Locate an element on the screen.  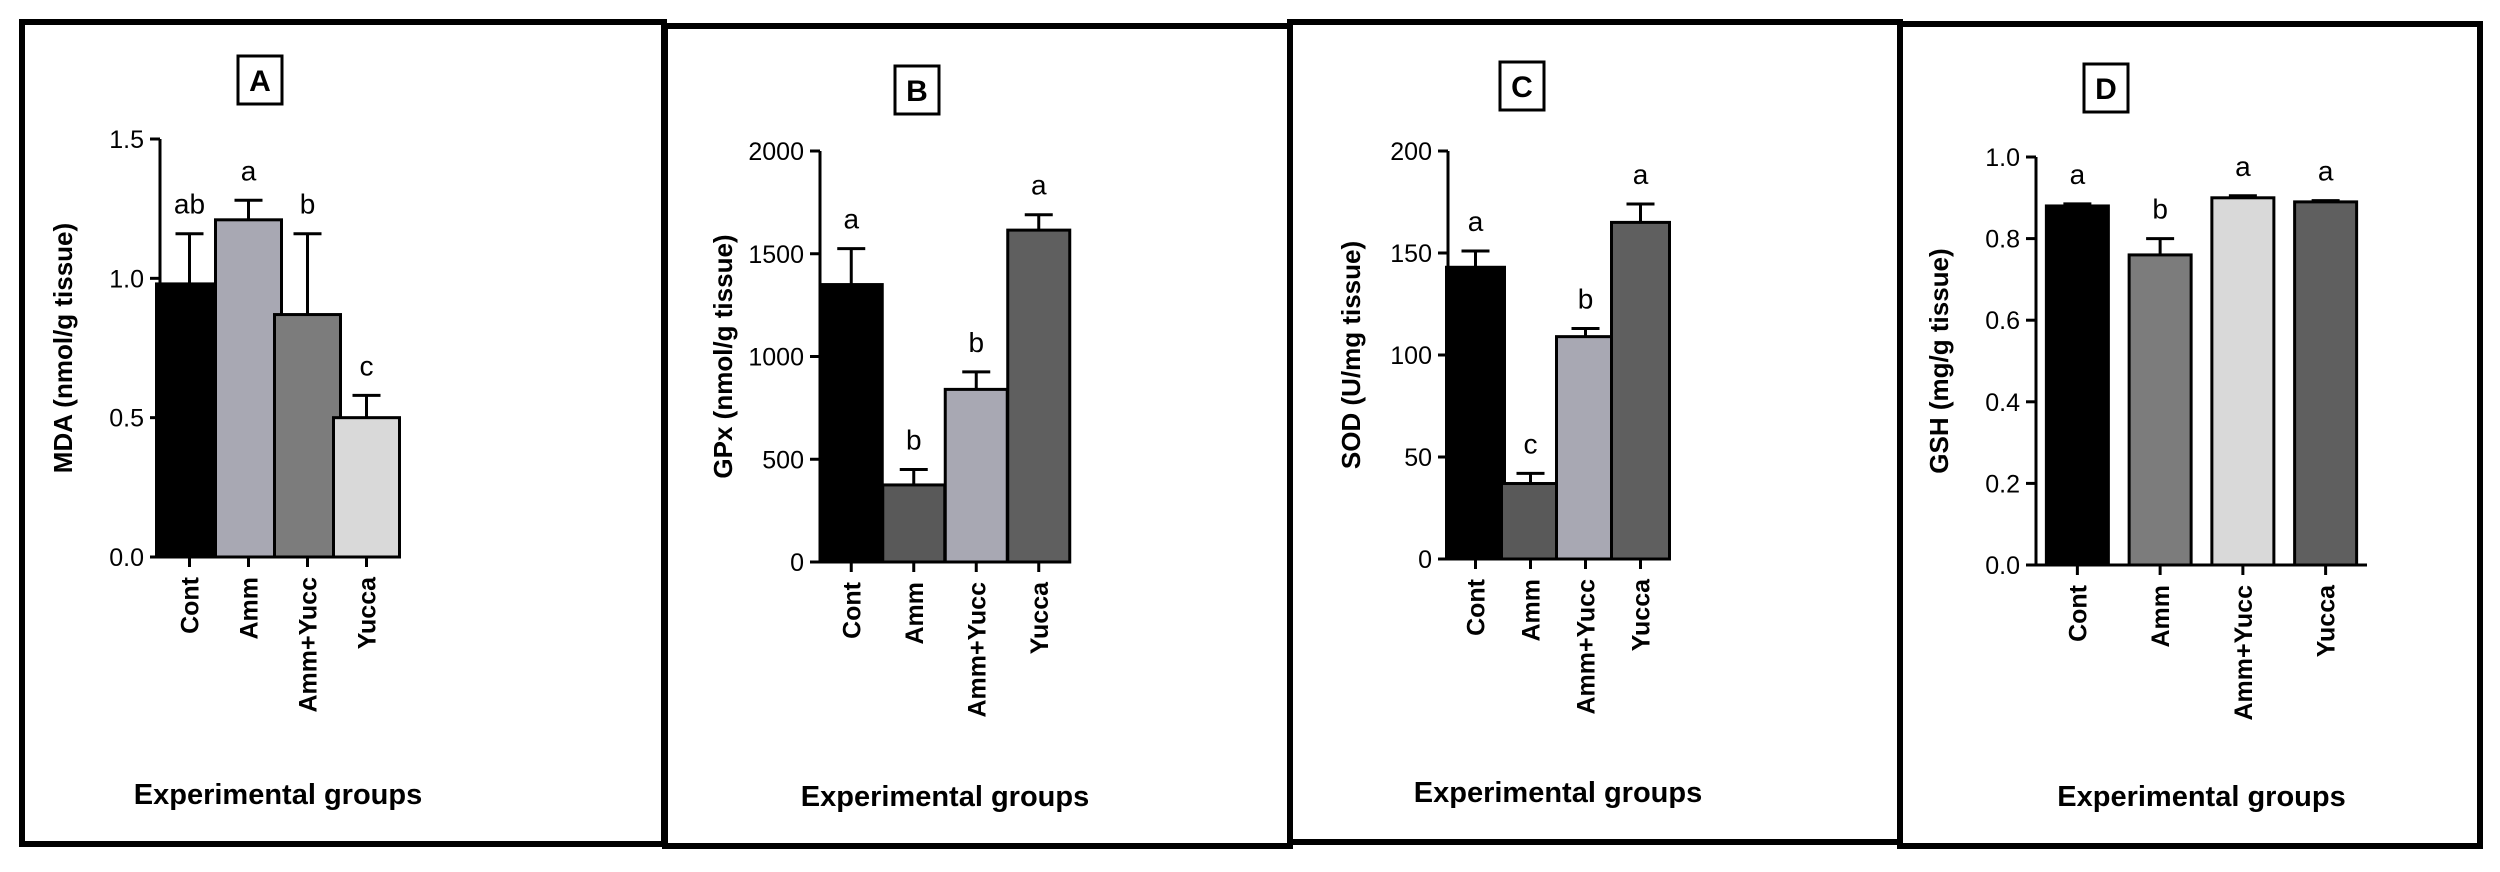
panel-label: B is located at coordinates (917, 91).